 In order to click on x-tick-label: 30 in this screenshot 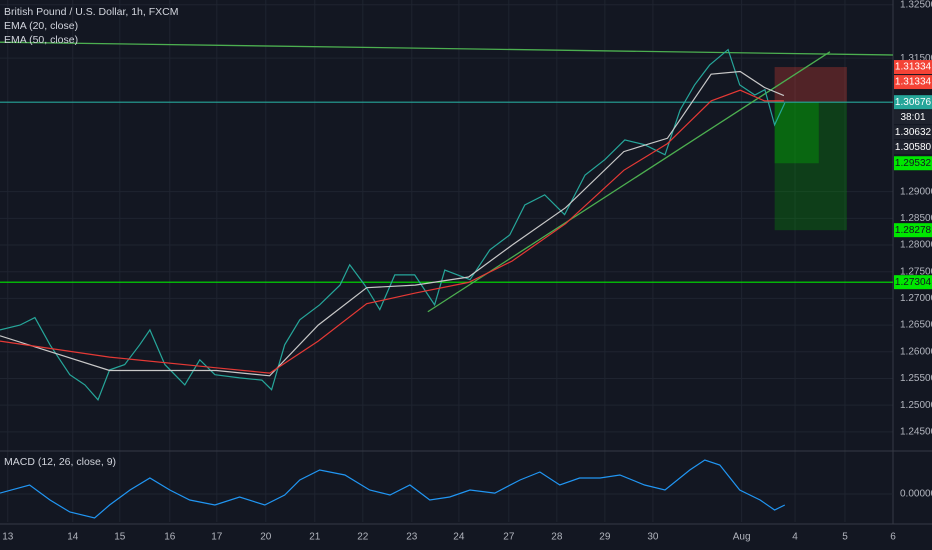, I will do `click(653, 537)`.